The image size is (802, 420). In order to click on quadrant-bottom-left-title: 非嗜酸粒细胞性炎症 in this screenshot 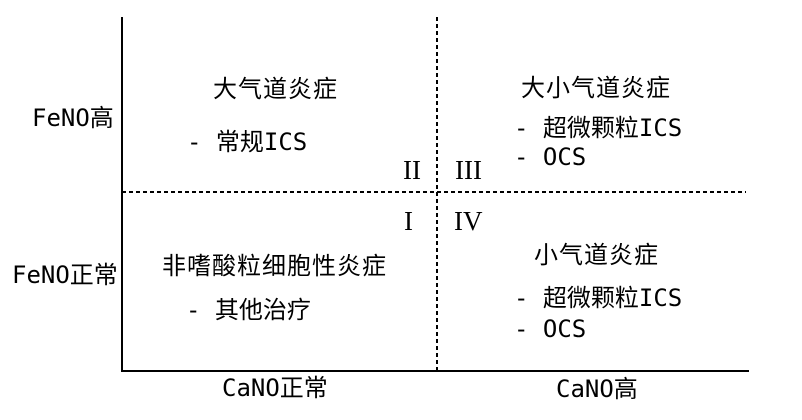, I will do `click(274, 266)`.